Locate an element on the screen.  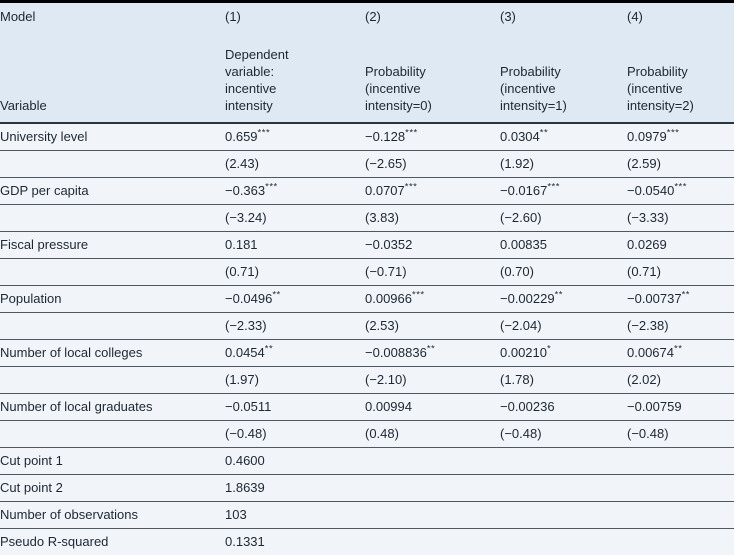
value-cell: (1.97) is located at coordinates (295, 379).